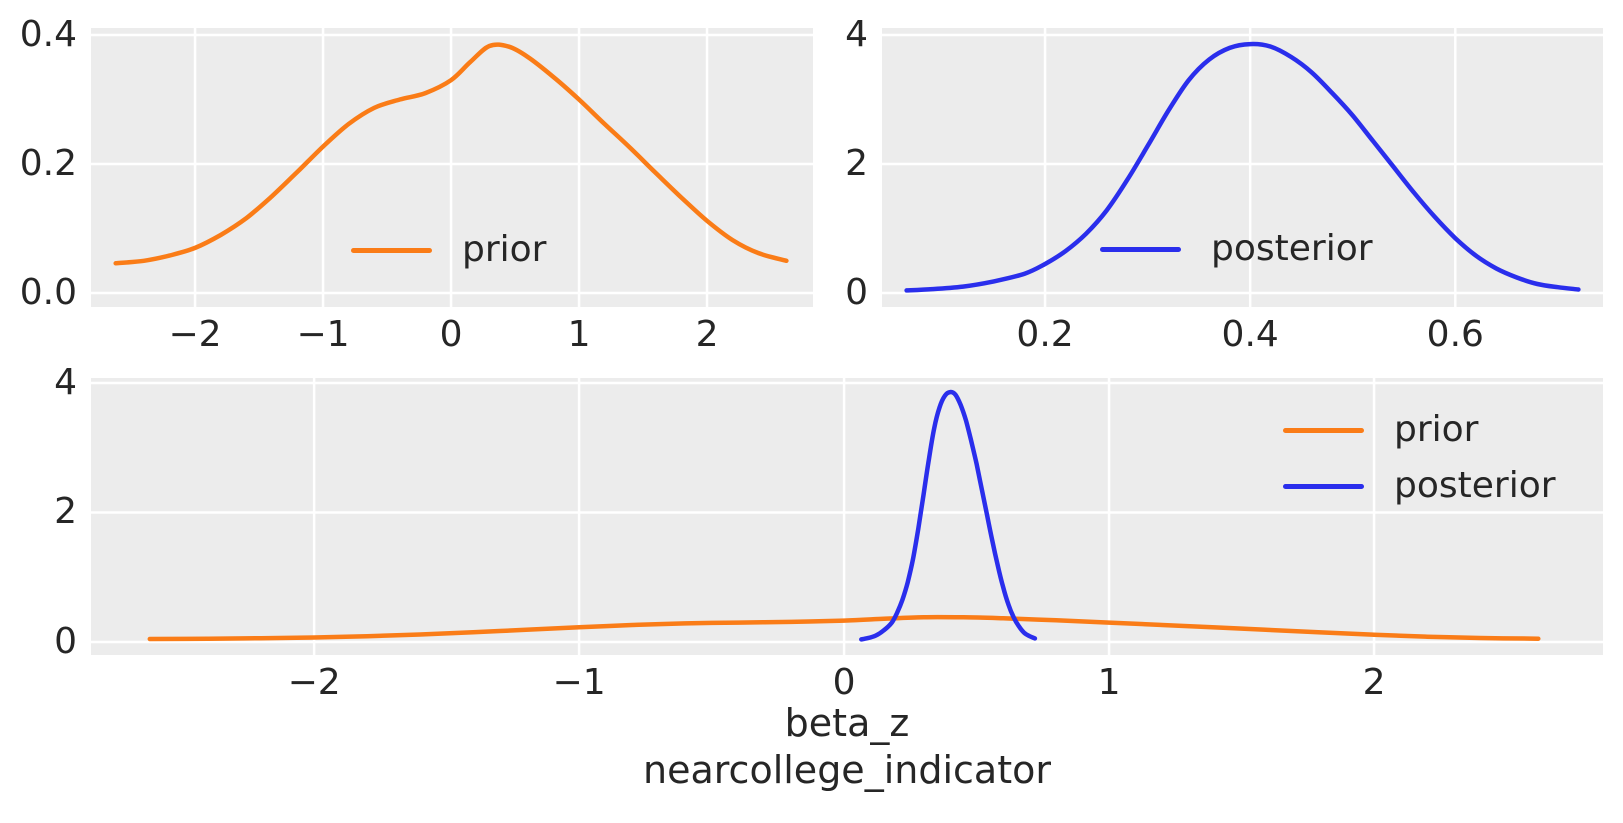 The width and height of the screenshot is (1623, 823). I want to click on legend-label-prior-combined: prior, so click(1436, 429).